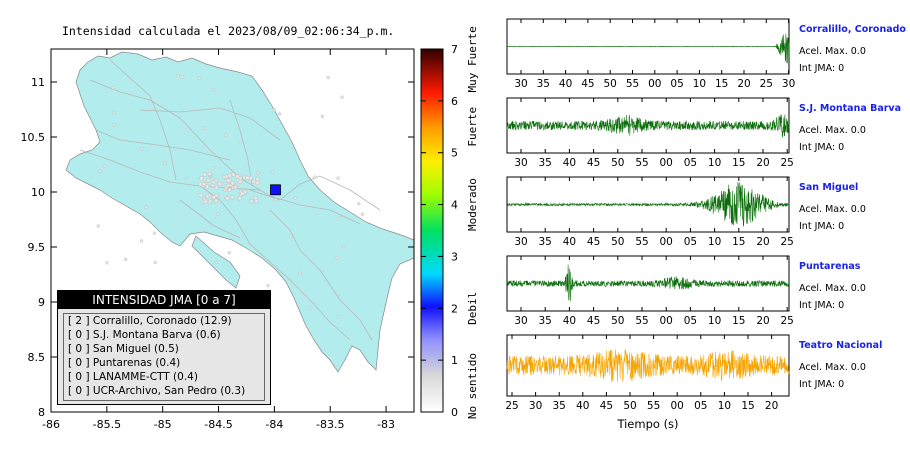 This screenshot has width=910, height=460. I want to click on map-x-tick-label: -86, so click(51, 424).